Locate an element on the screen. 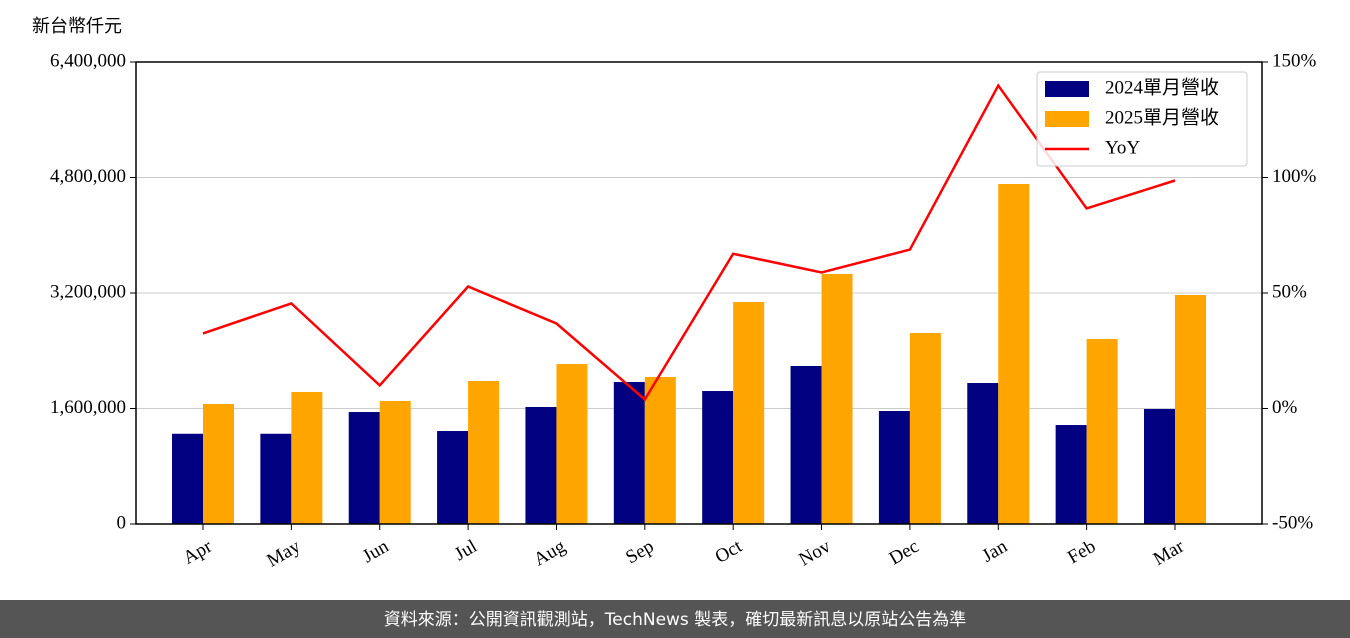 This screenshot has width=1350, height=638. x-tick-label: Feb is located at coordinates (1081, 552).